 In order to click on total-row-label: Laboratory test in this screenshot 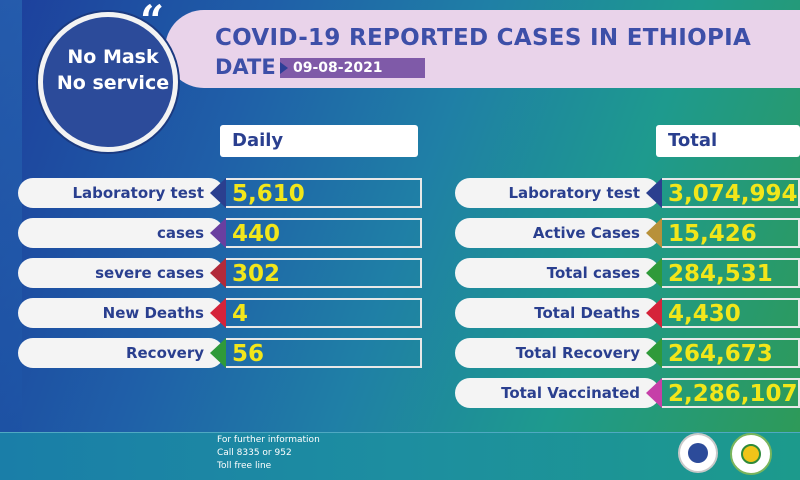, I will do `click(557, 193)`.